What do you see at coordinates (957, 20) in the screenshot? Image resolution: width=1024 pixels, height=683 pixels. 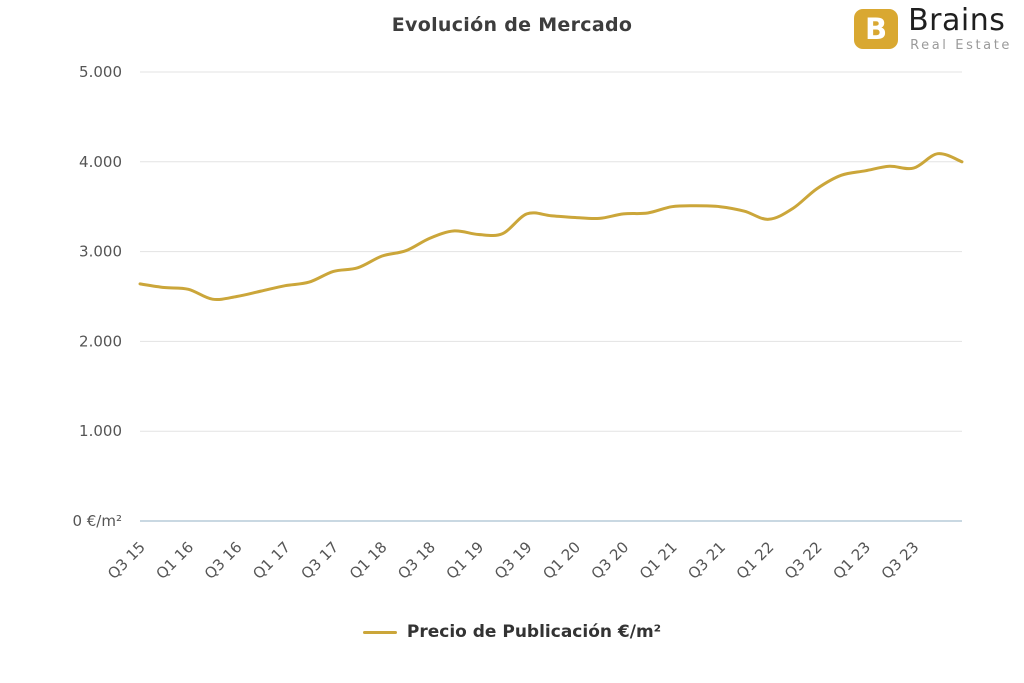 I see `brains-brand-name: Brains` at bounding box center [957, 20].